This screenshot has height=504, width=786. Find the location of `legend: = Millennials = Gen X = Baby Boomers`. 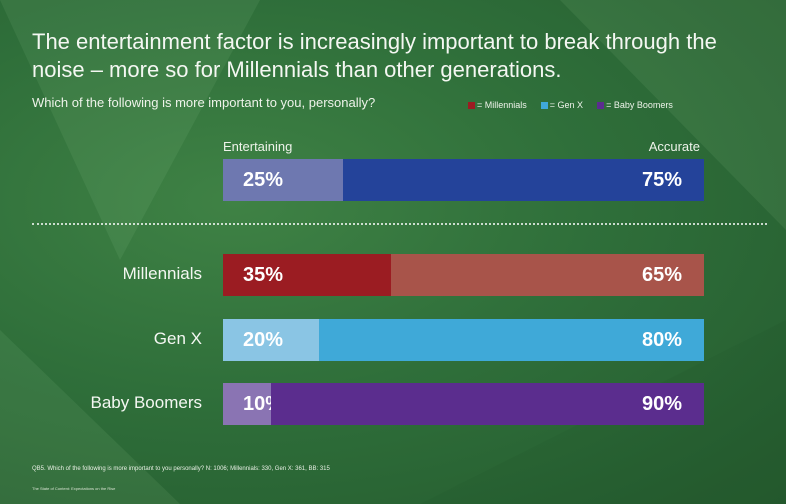

legend: = Millennials = Gen X = Baby Boomers is located at coordinates (570, 105).